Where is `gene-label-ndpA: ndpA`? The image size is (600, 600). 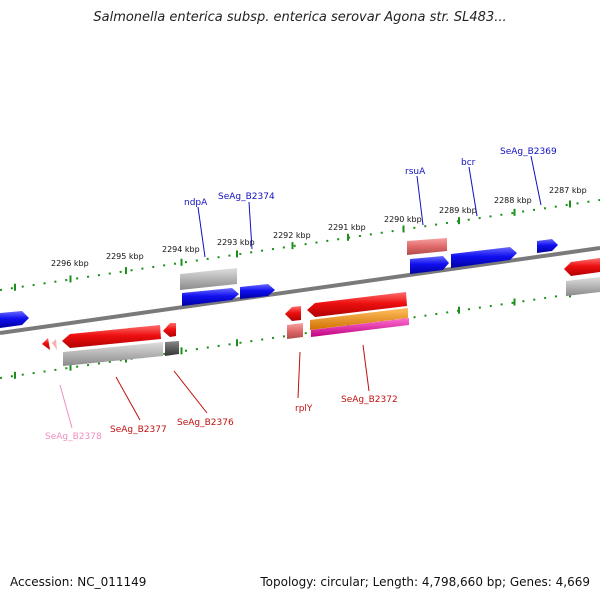
gene-label-ndpA: ndpA is located at coordinates (196, 203).